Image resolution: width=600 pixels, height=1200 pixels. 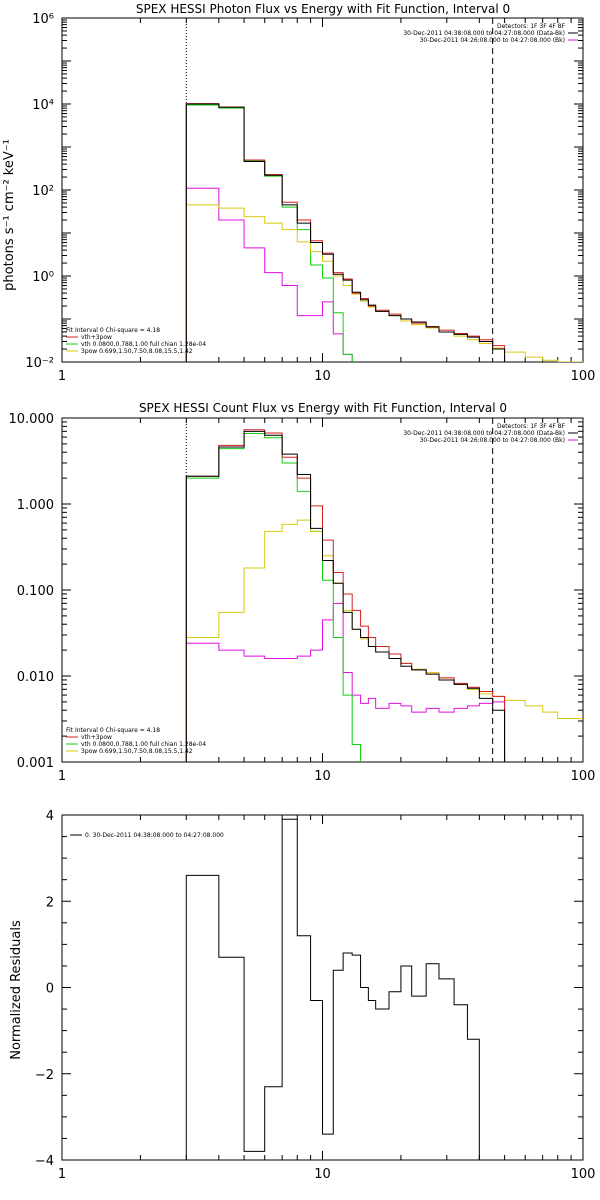 What do you see at coordinates (35, 505) in the screenshot?
I see `y-tick-label: 1.000` at bounding box center [35, 505].